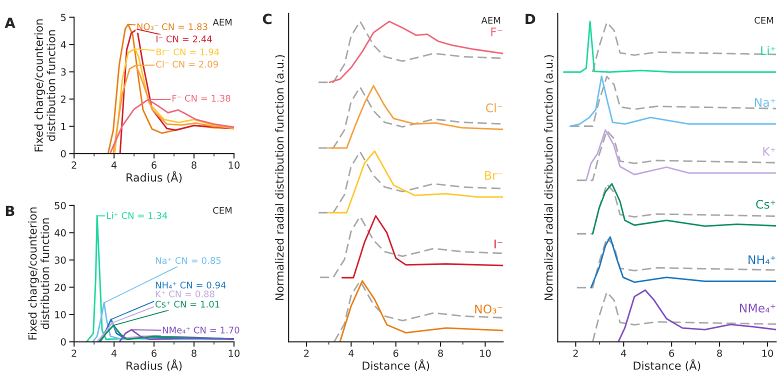 The width and height of the screenshot is (780, 384). What do you see at coordinates (188, 304) in the screenshot?
I see `text: Cs⁺ CN = 1.01` at bounding box center [188, 304].